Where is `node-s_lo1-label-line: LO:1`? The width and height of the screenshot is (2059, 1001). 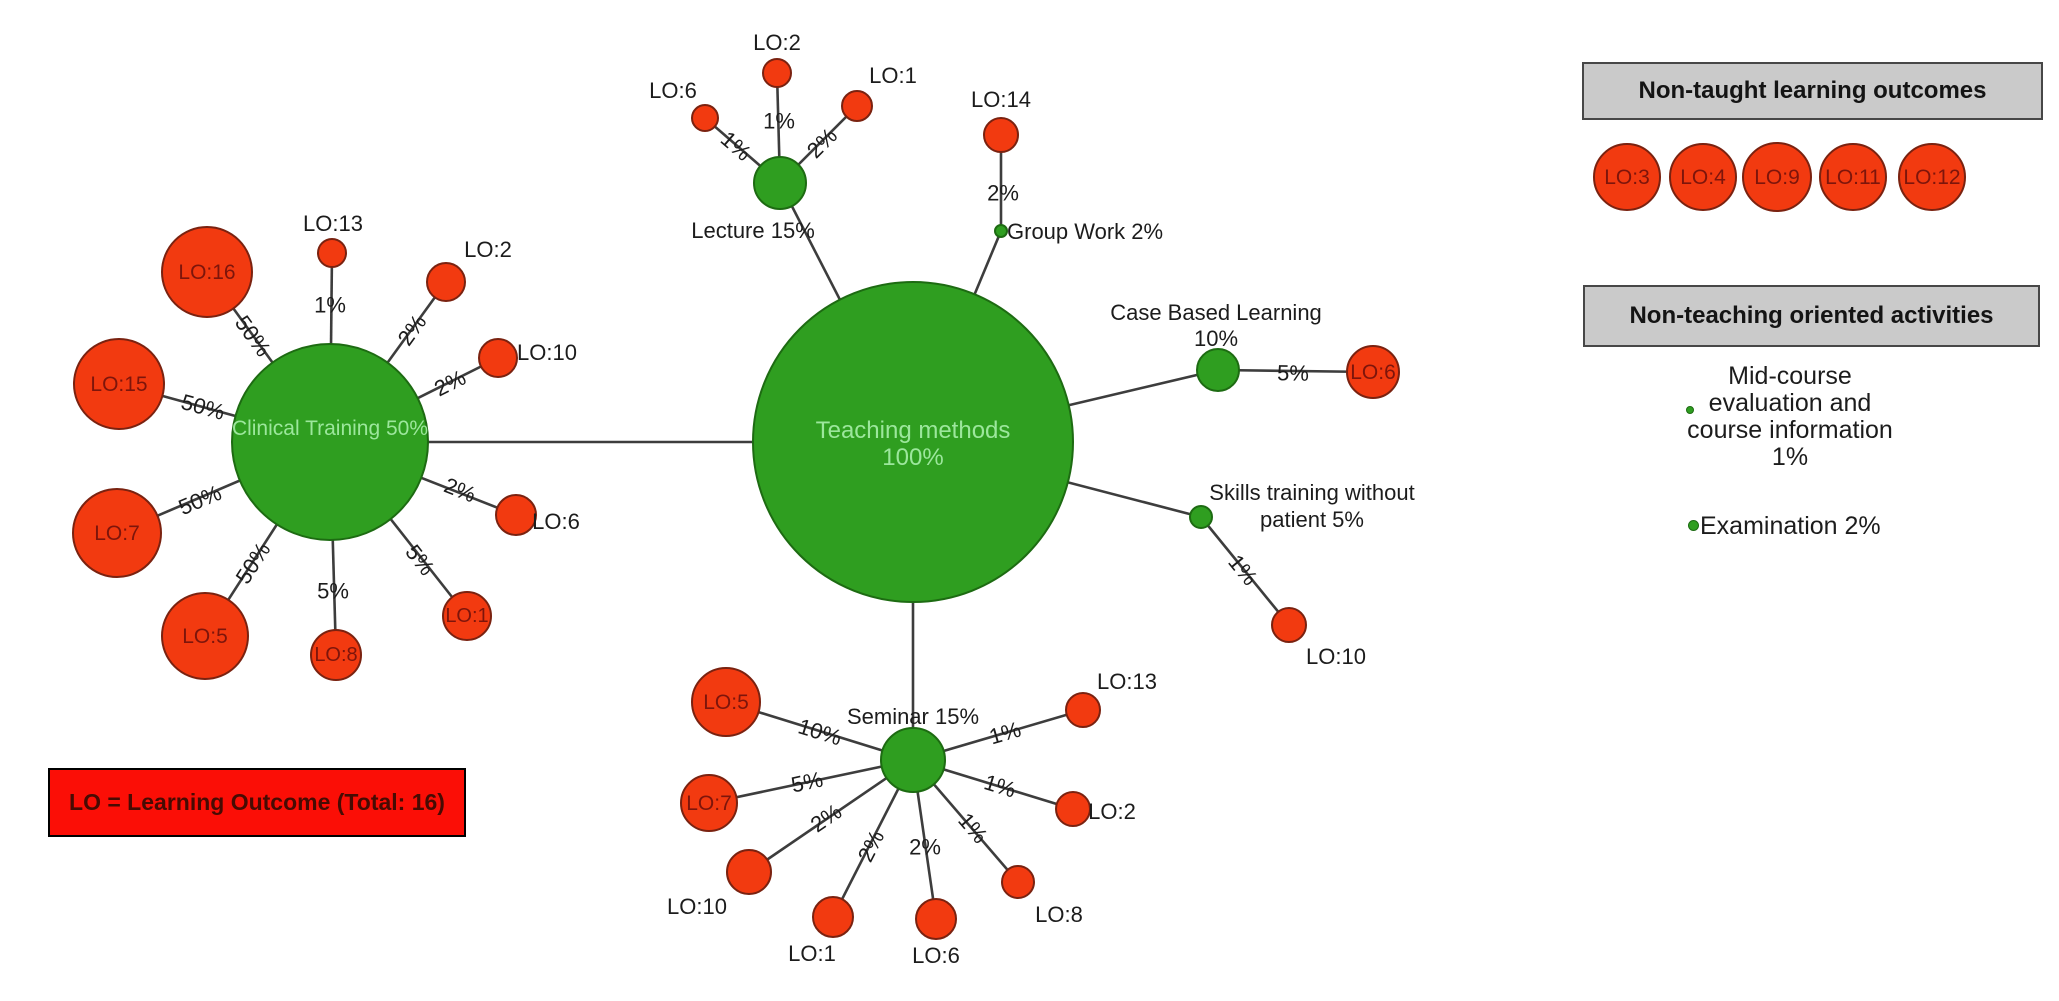
node-s_lo1-label-line: LO:1 is located at coordinates (812, 953).